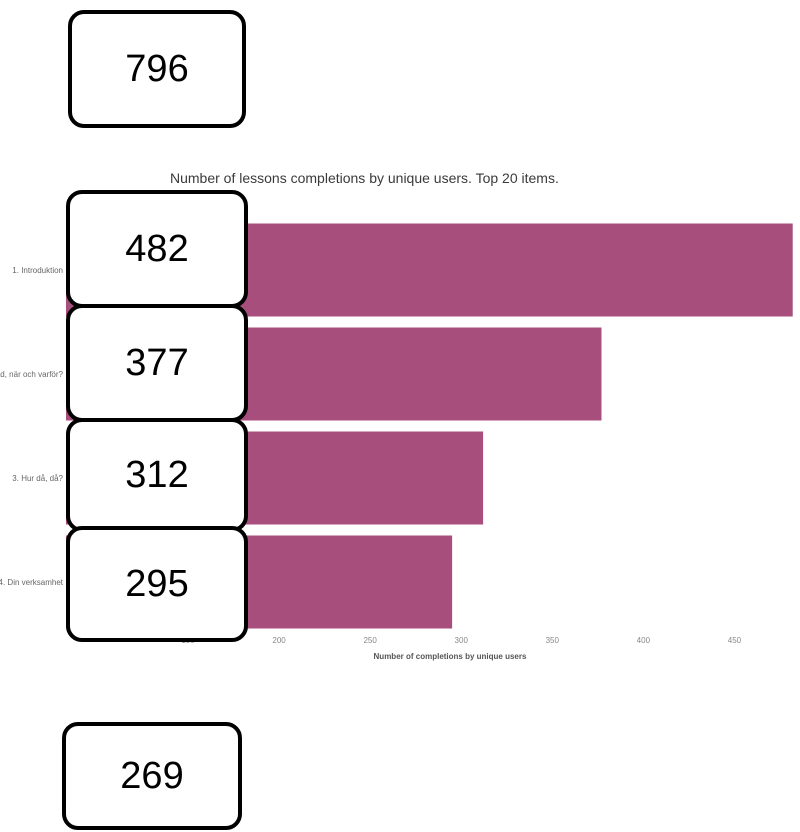 The width and height of the screenshot is (800, 832). Describe the element at coordinates (32, 374) in the screenshot. I see `category-label-2: 2. Vad, när och varför?` at that location.